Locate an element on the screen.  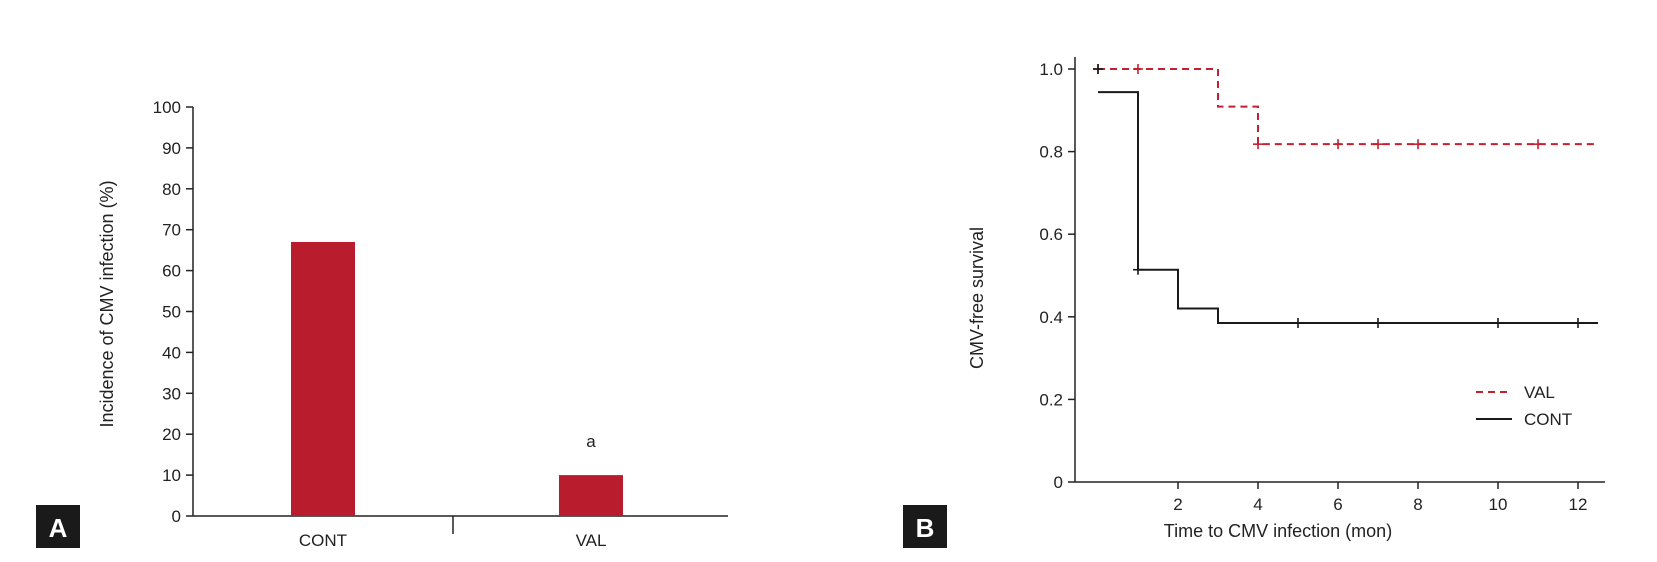
panel-b-legend-label-cont: CONT is located at coordinates (1548, 419).